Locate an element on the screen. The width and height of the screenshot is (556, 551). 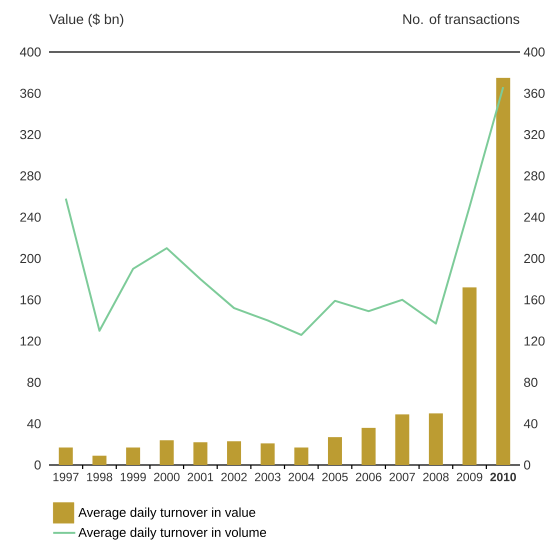
y-tick-label: 80 is located at coordinates (34, 382).